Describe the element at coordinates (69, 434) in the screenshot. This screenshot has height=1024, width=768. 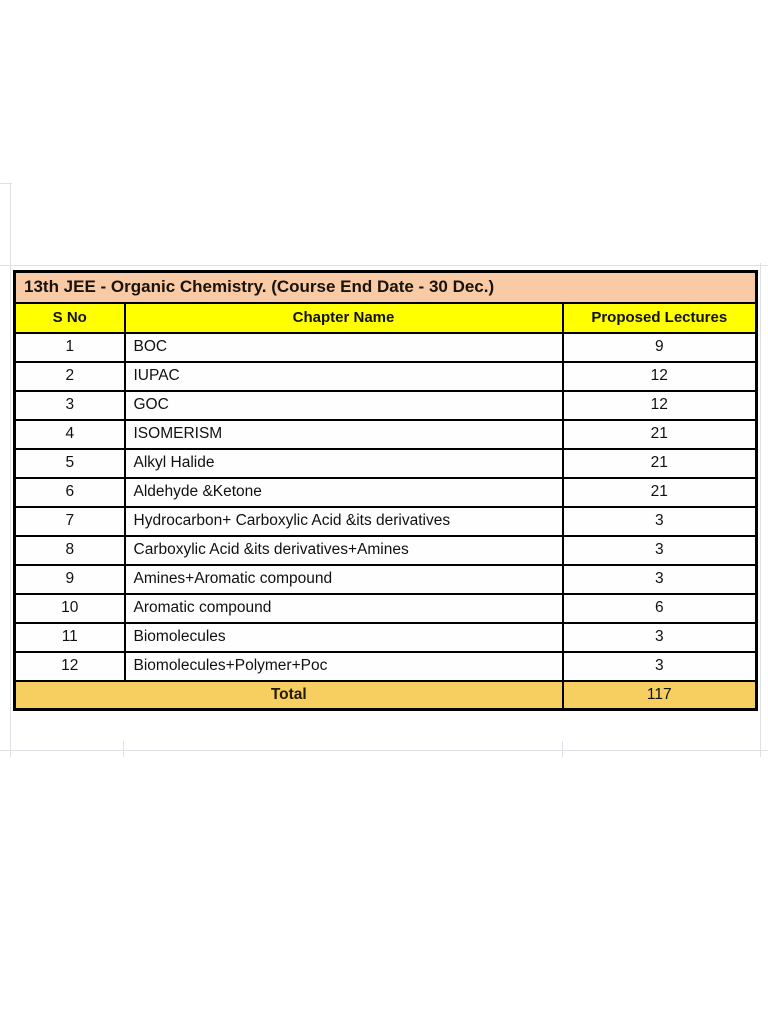
I see `s-no-cell: 4` at that location.